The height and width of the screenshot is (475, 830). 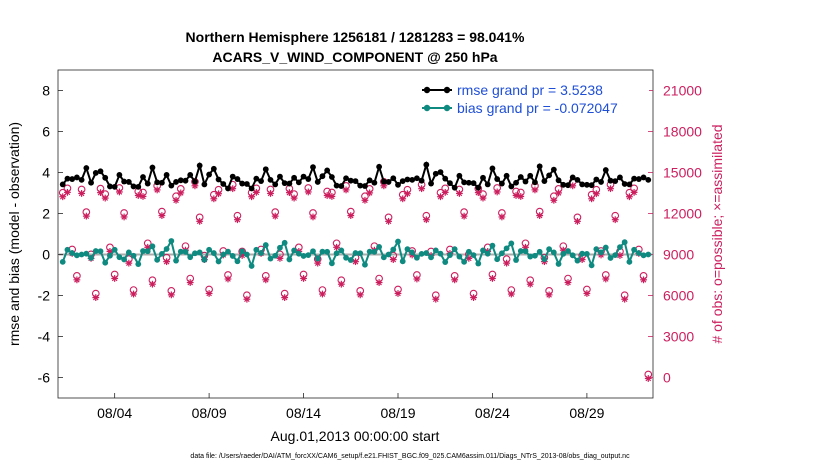 I want to click on legend-bias-label: bias grand pr = -0.072047, so click(x=537, y=108).